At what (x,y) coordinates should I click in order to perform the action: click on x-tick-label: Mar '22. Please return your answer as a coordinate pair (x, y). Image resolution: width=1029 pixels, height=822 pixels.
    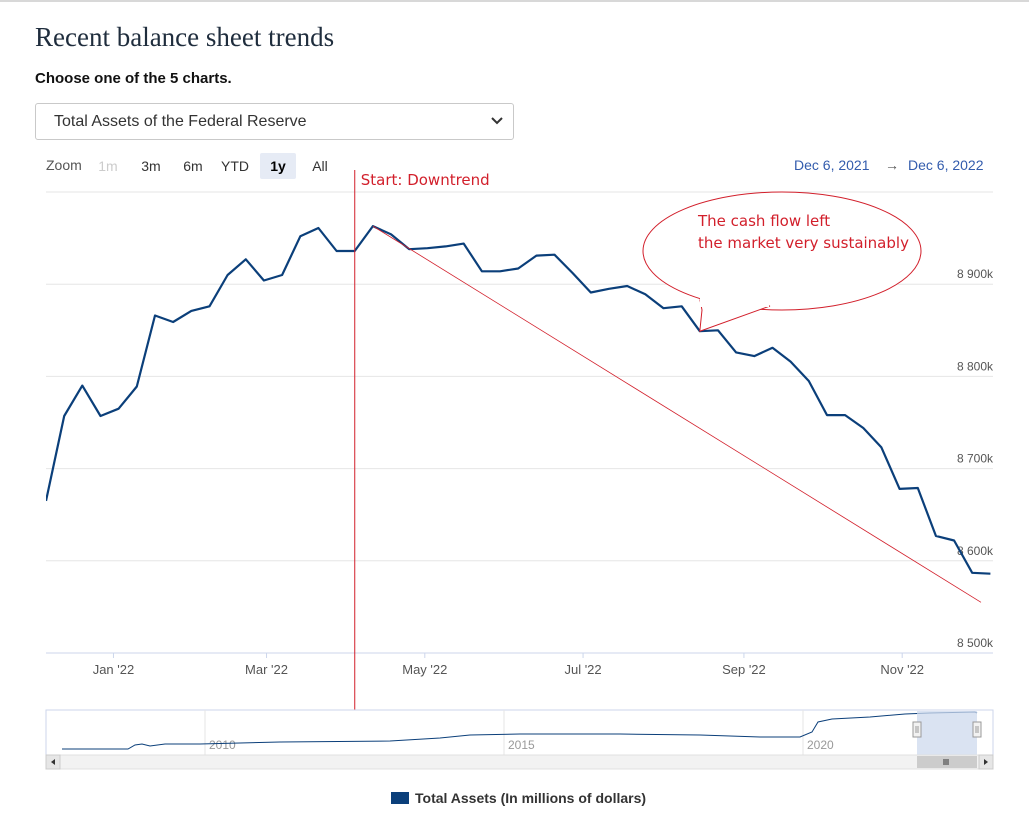
    Looking at the image, I should click on (266, 669).